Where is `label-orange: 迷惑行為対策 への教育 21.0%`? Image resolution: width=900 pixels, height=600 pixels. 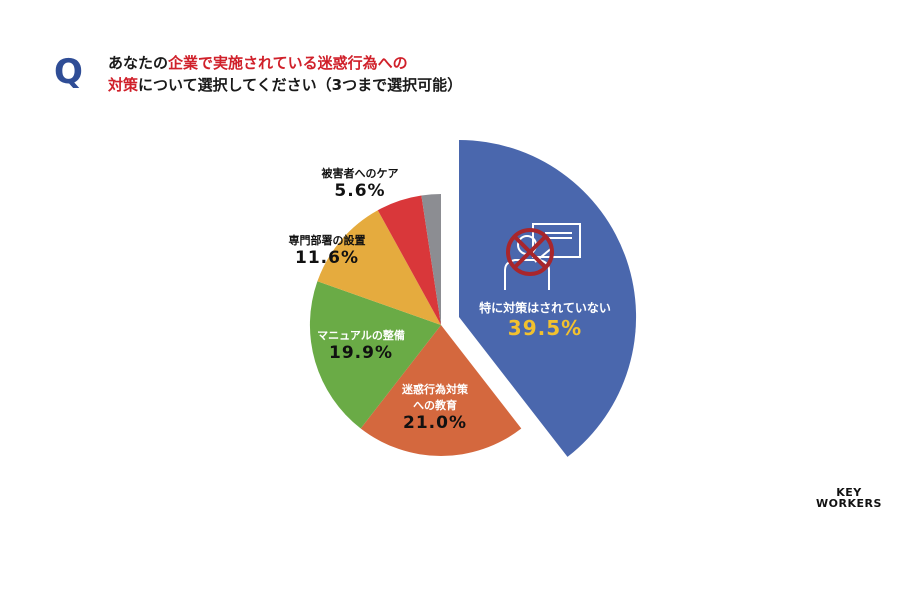
label-orange: 迷惑行為対策 への教育 21.0% is located at coordinates (435, 407).